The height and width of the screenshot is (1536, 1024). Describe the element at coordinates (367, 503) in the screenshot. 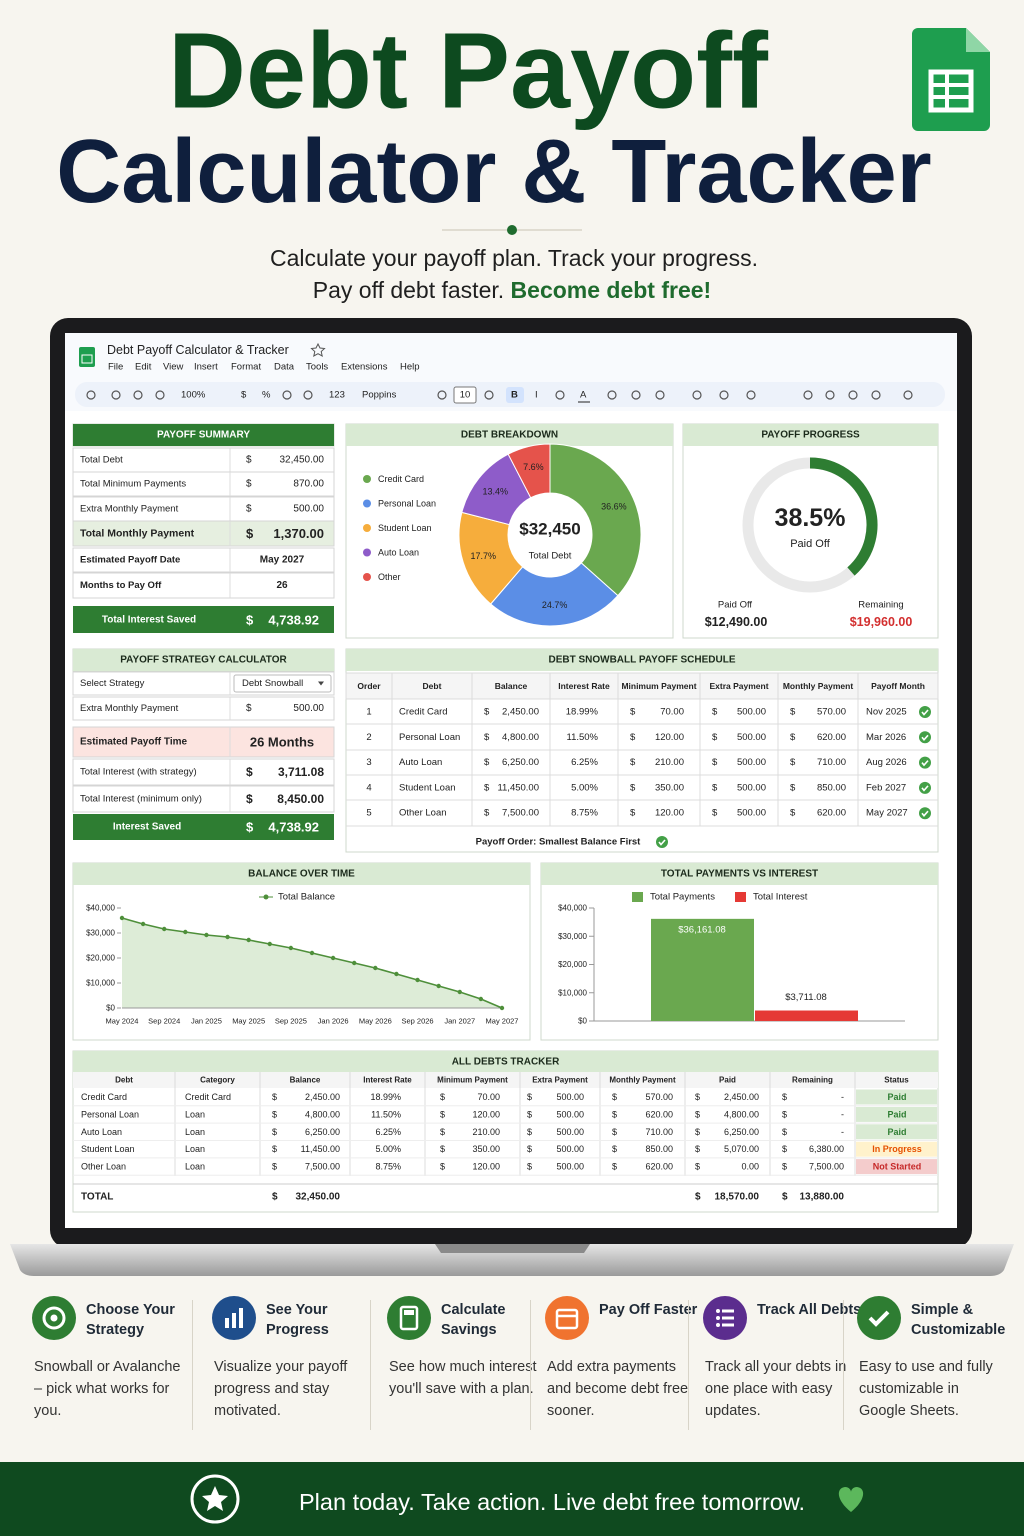

I see `legend-swatch` at that location.